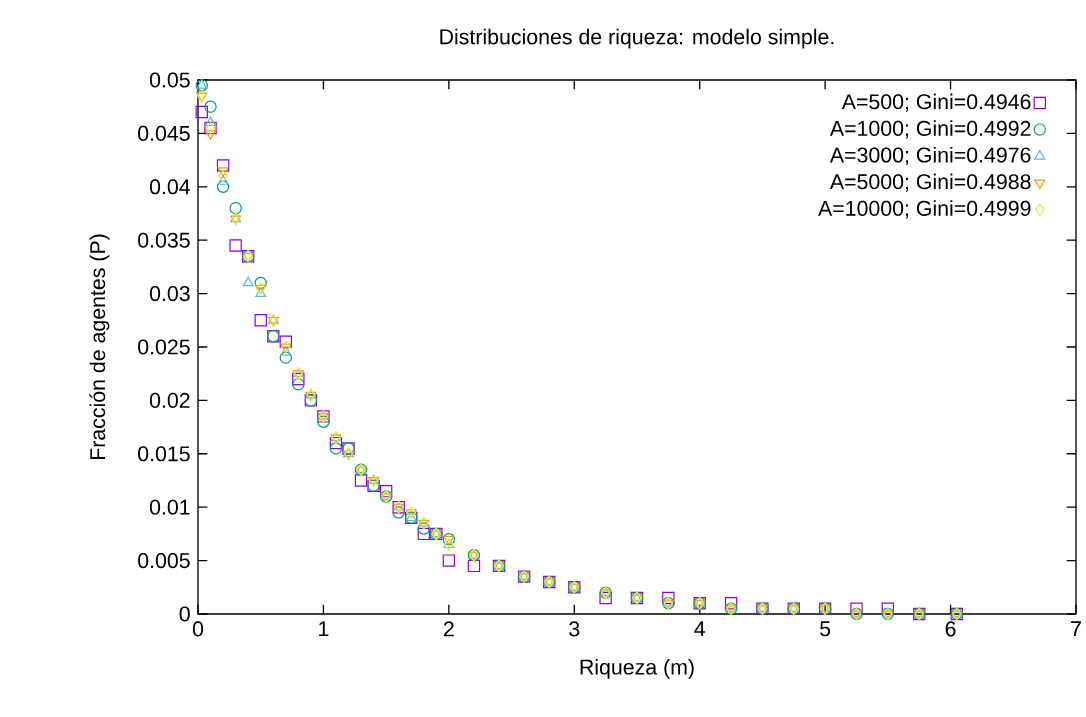  What do you see at coordinates (198, 629) in the screenshot?
I see `x-tick-label: 0` at bounding box center [198, 629].